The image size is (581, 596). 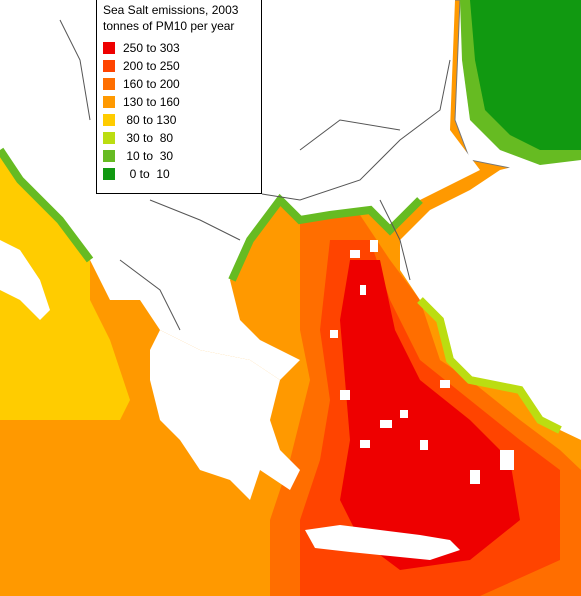 I want to click on legend-item: 130 to 160, so click(x=178, y=102).